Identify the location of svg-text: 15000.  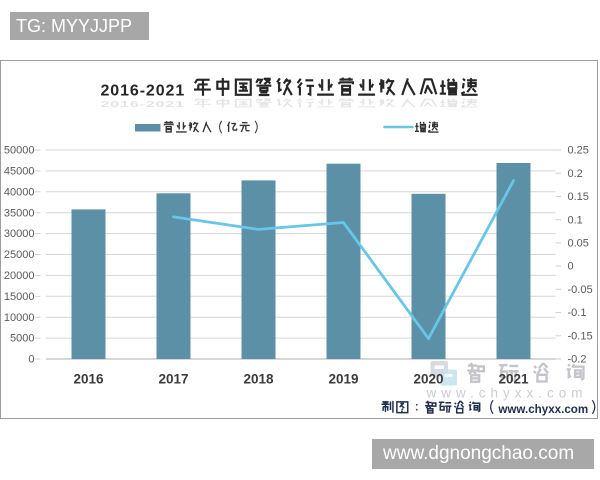
(19, 297).